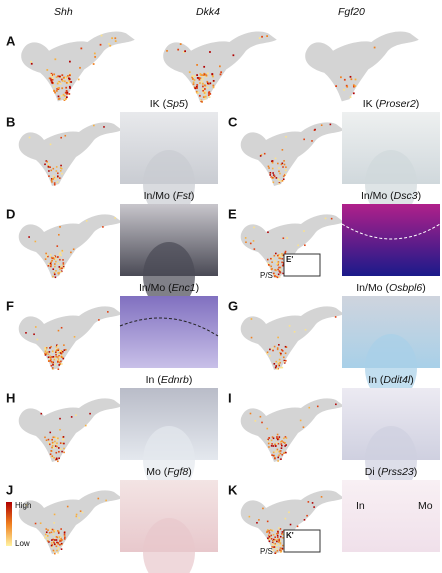  What do you see at coordinates (184, 196) in the screenshot?
I see `title-part: Fst` at bounding box center [184, 196].